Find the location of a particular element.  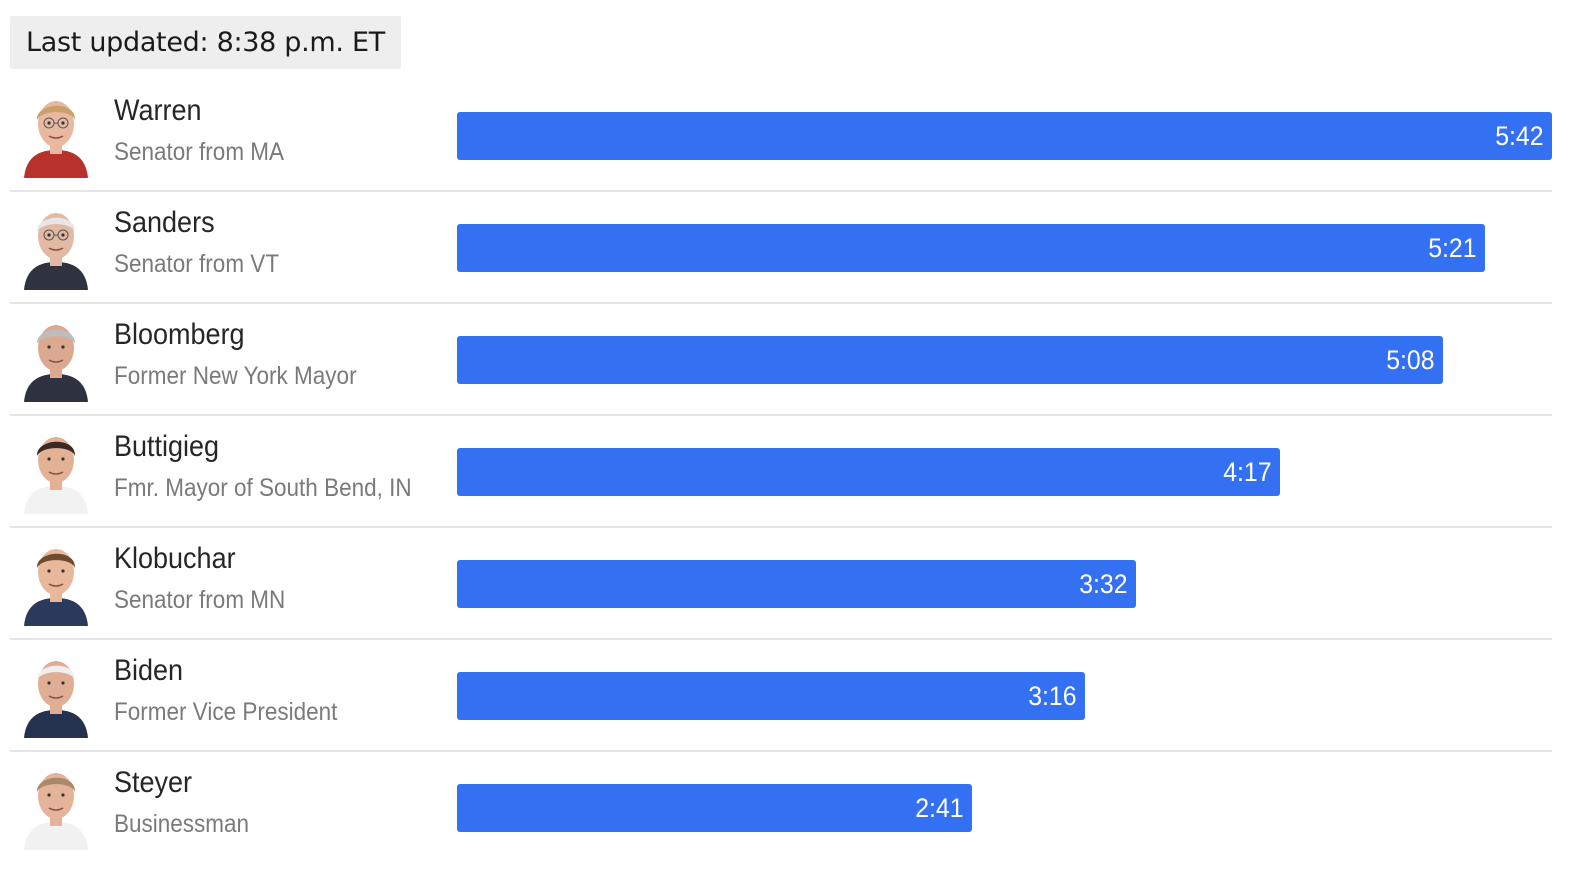

bar-value-label: 3:32 is located at coordinates (1103, 584).